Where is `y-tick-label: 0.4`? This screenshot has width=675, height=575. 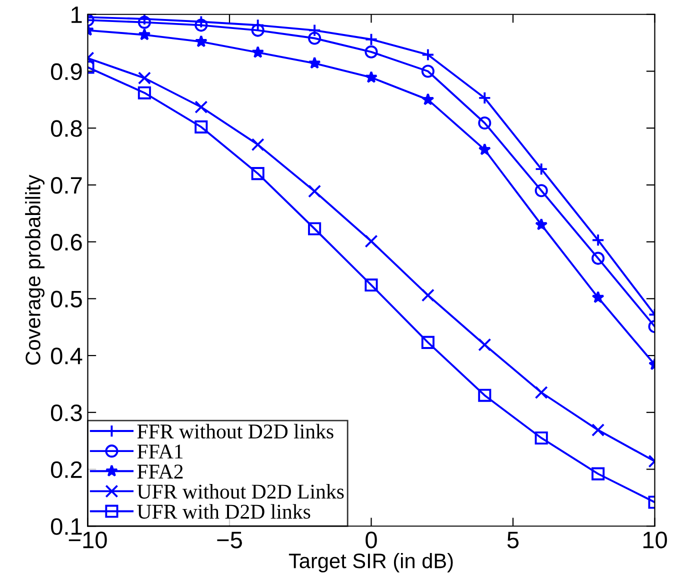 y-tick-label: 0.4 is located at coordinates (66, 356).